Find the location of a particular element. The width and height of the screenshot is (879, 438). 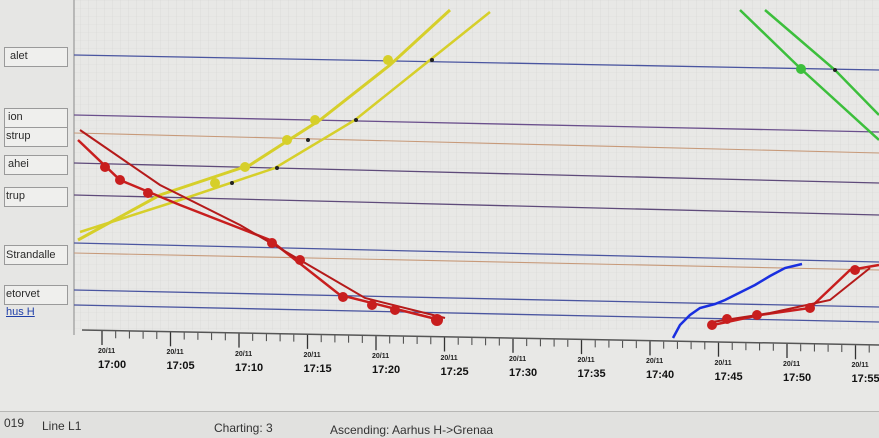

tick-time-label: 17:25 is located at coordinates (455, 372).